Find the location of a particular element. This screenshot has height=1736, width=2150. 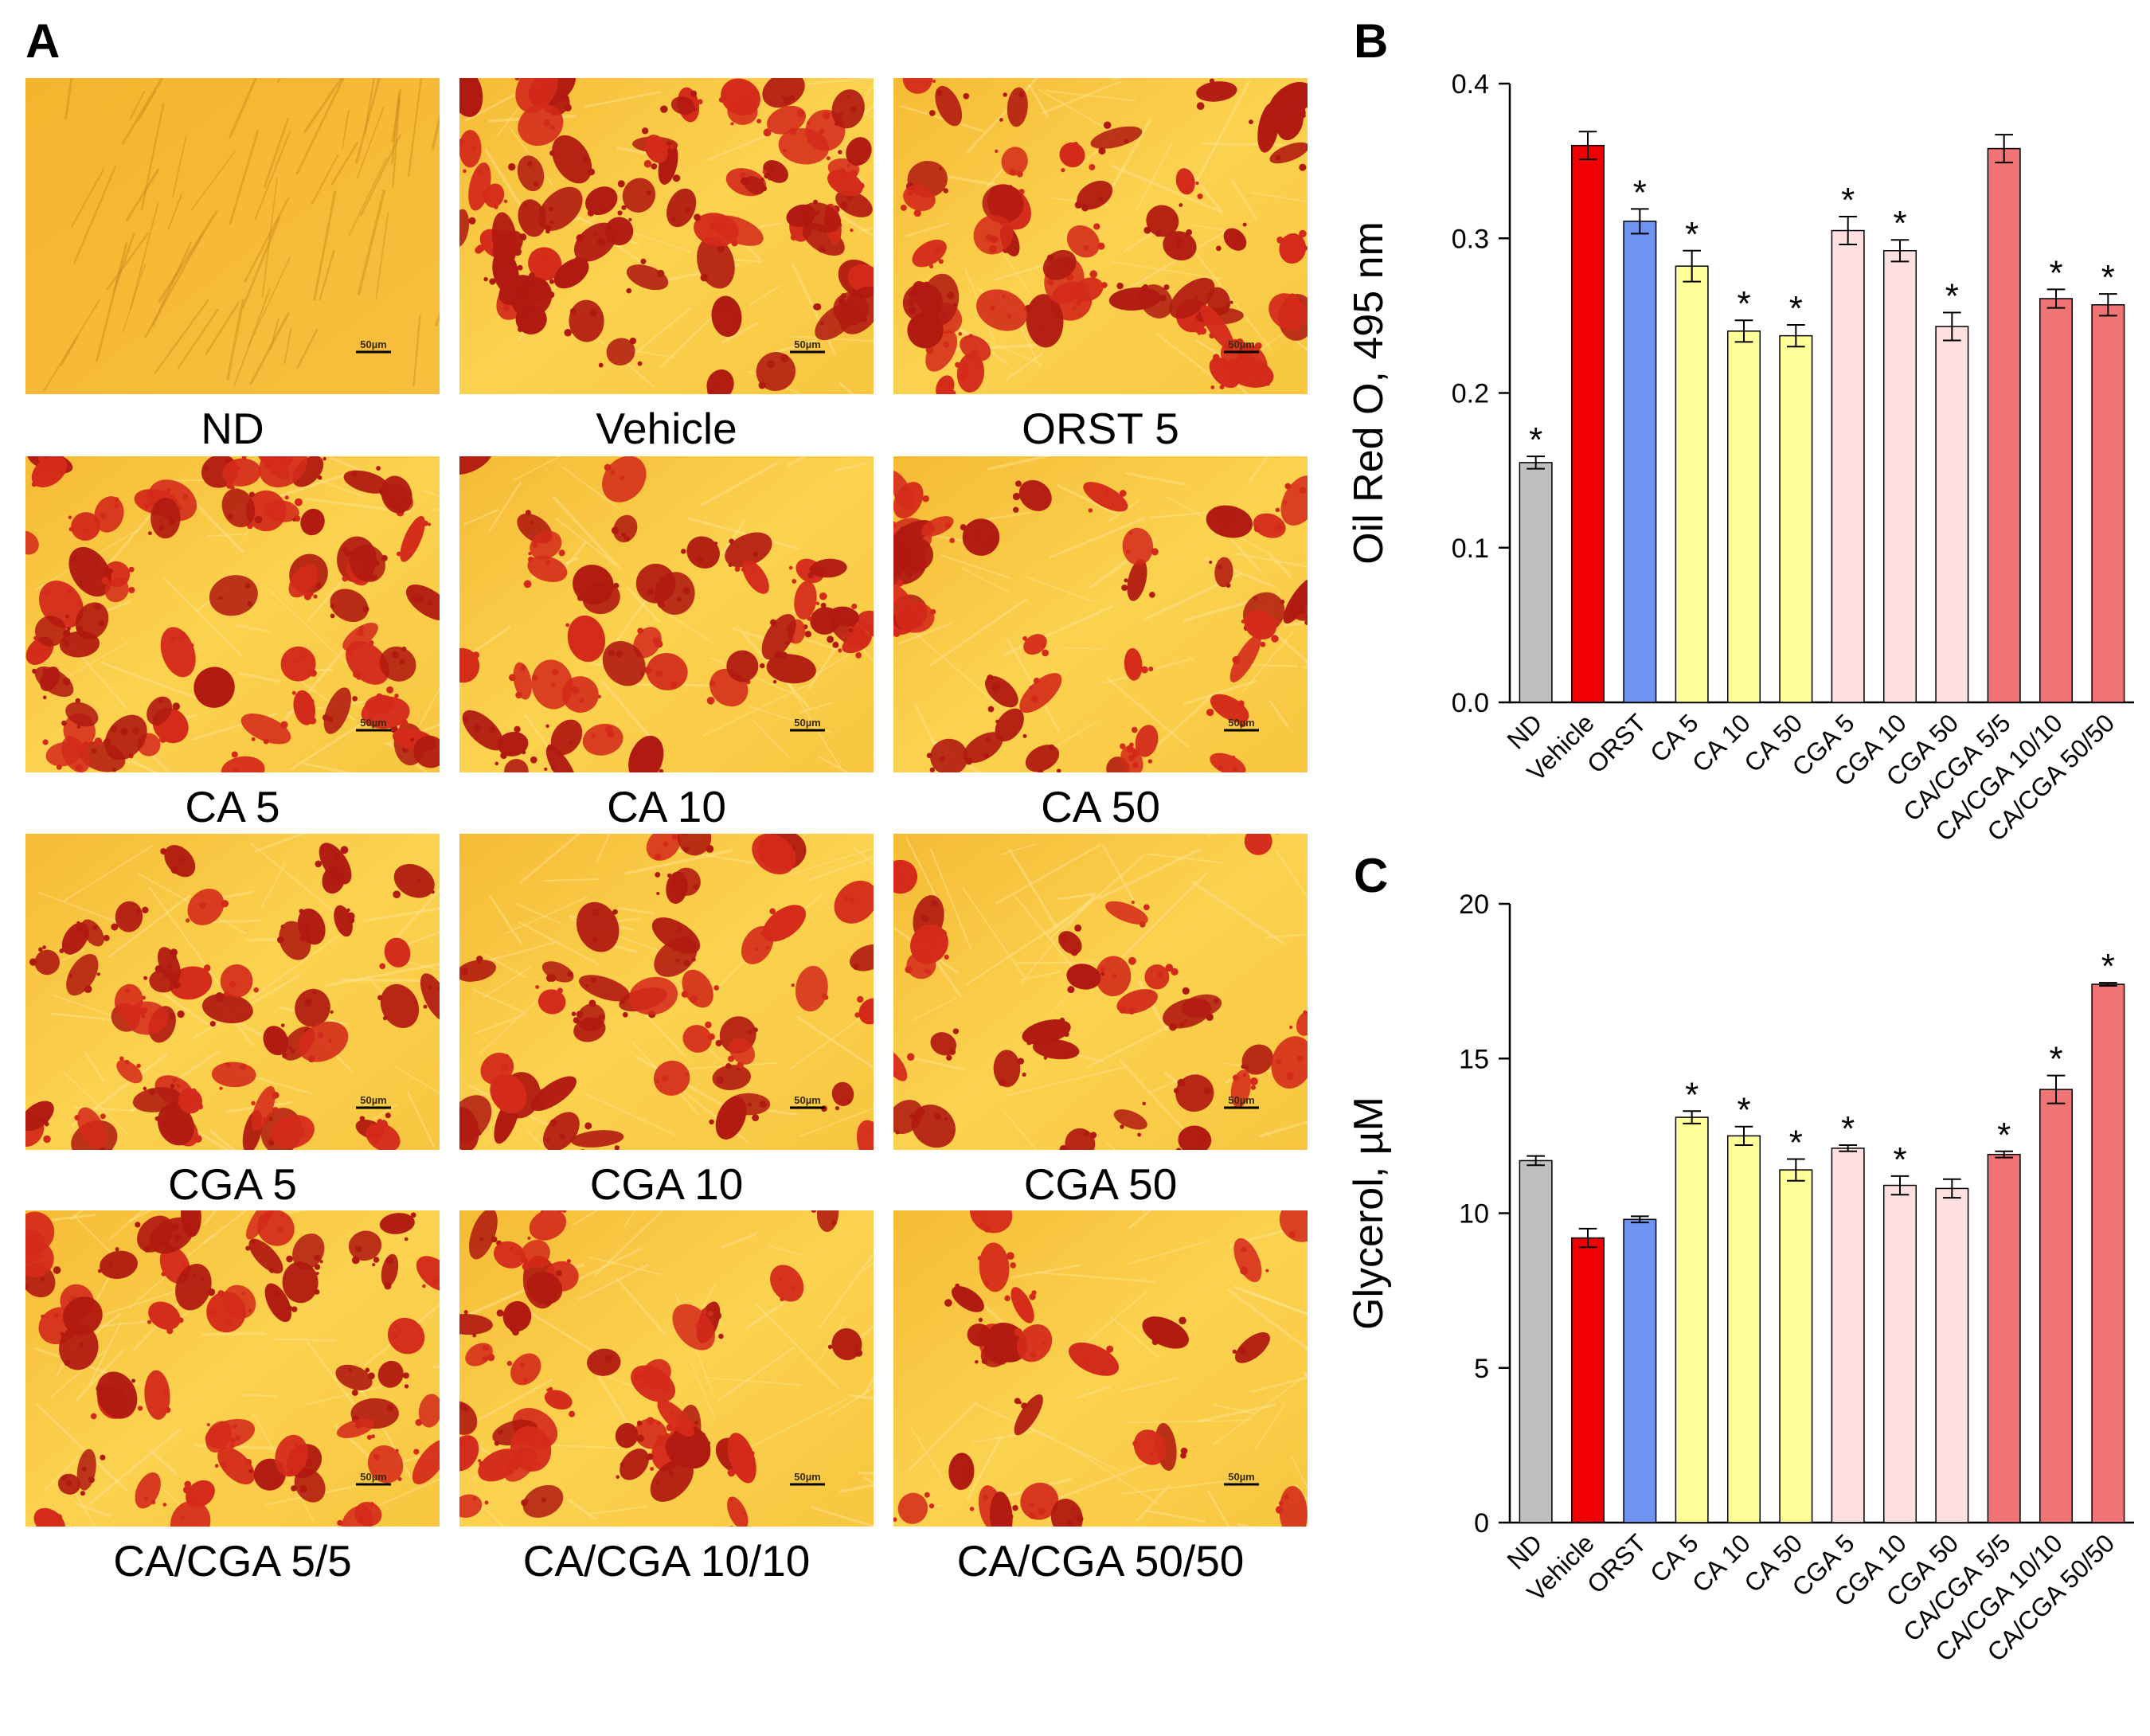

micrograph-label: CGA 5 is located at coordinates (232, 1184).